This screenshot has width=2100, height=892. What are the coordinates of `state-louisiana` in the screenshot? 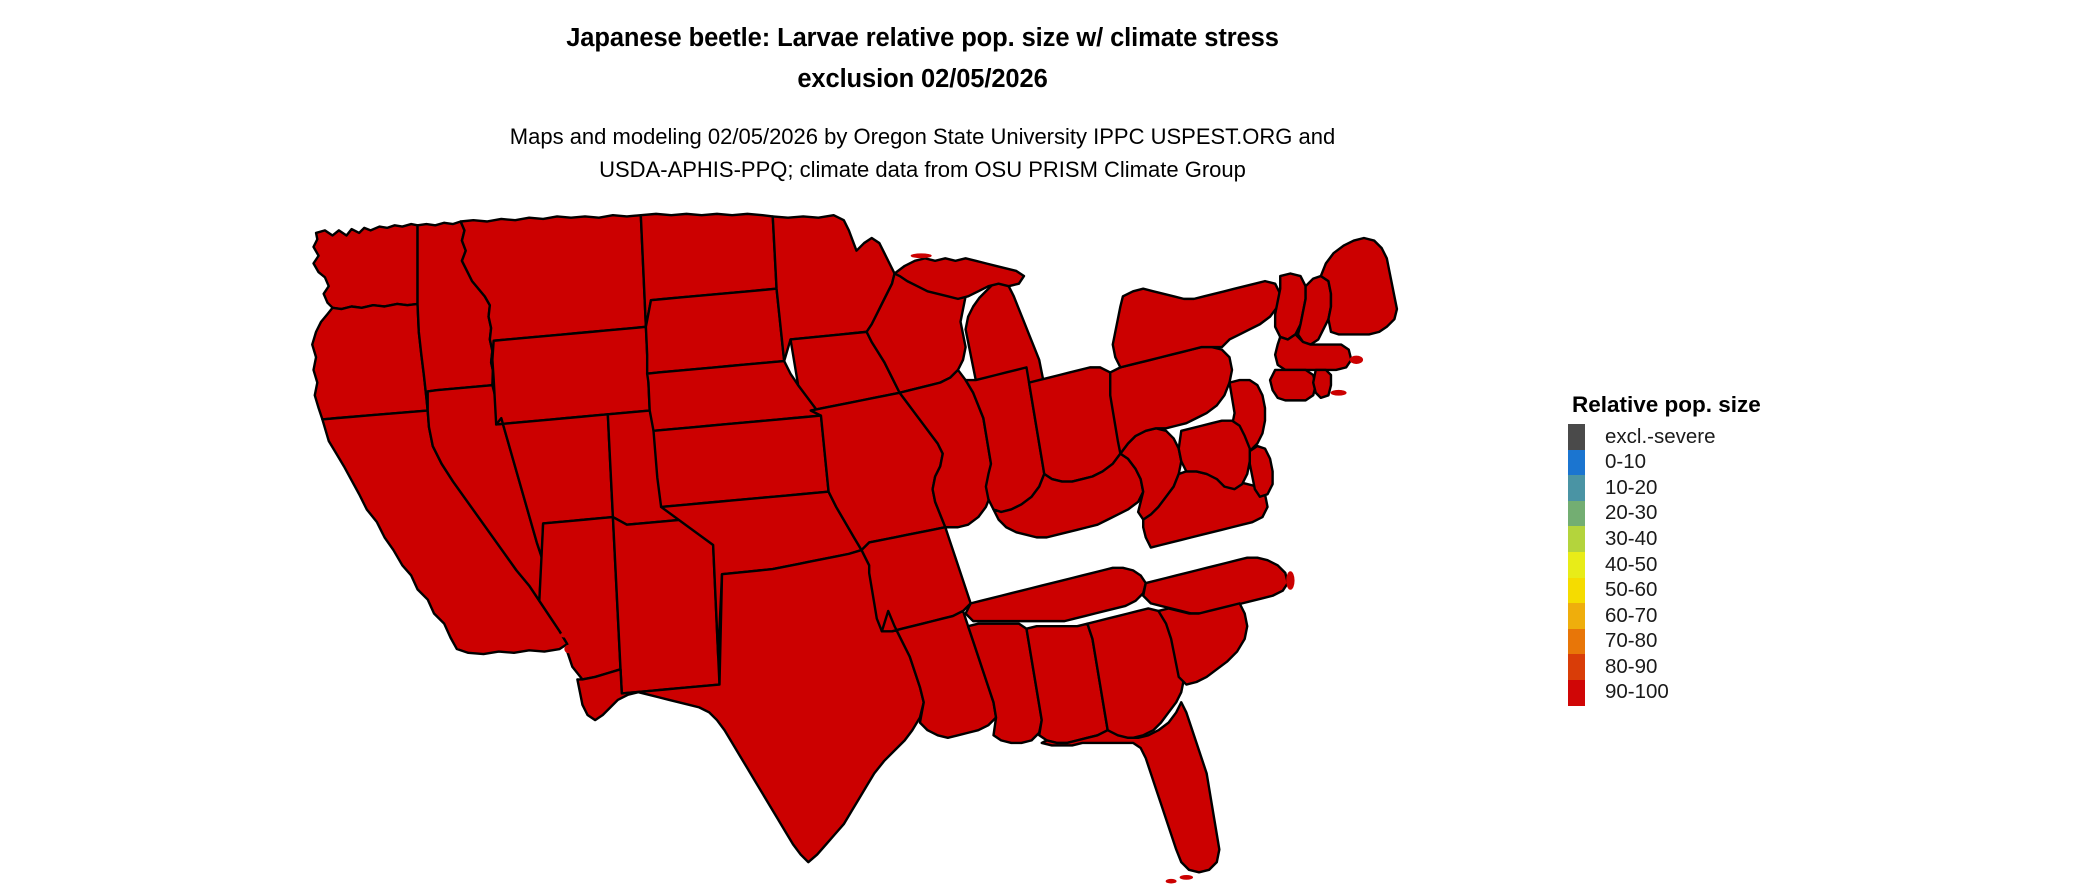 It's located at (939, 674).